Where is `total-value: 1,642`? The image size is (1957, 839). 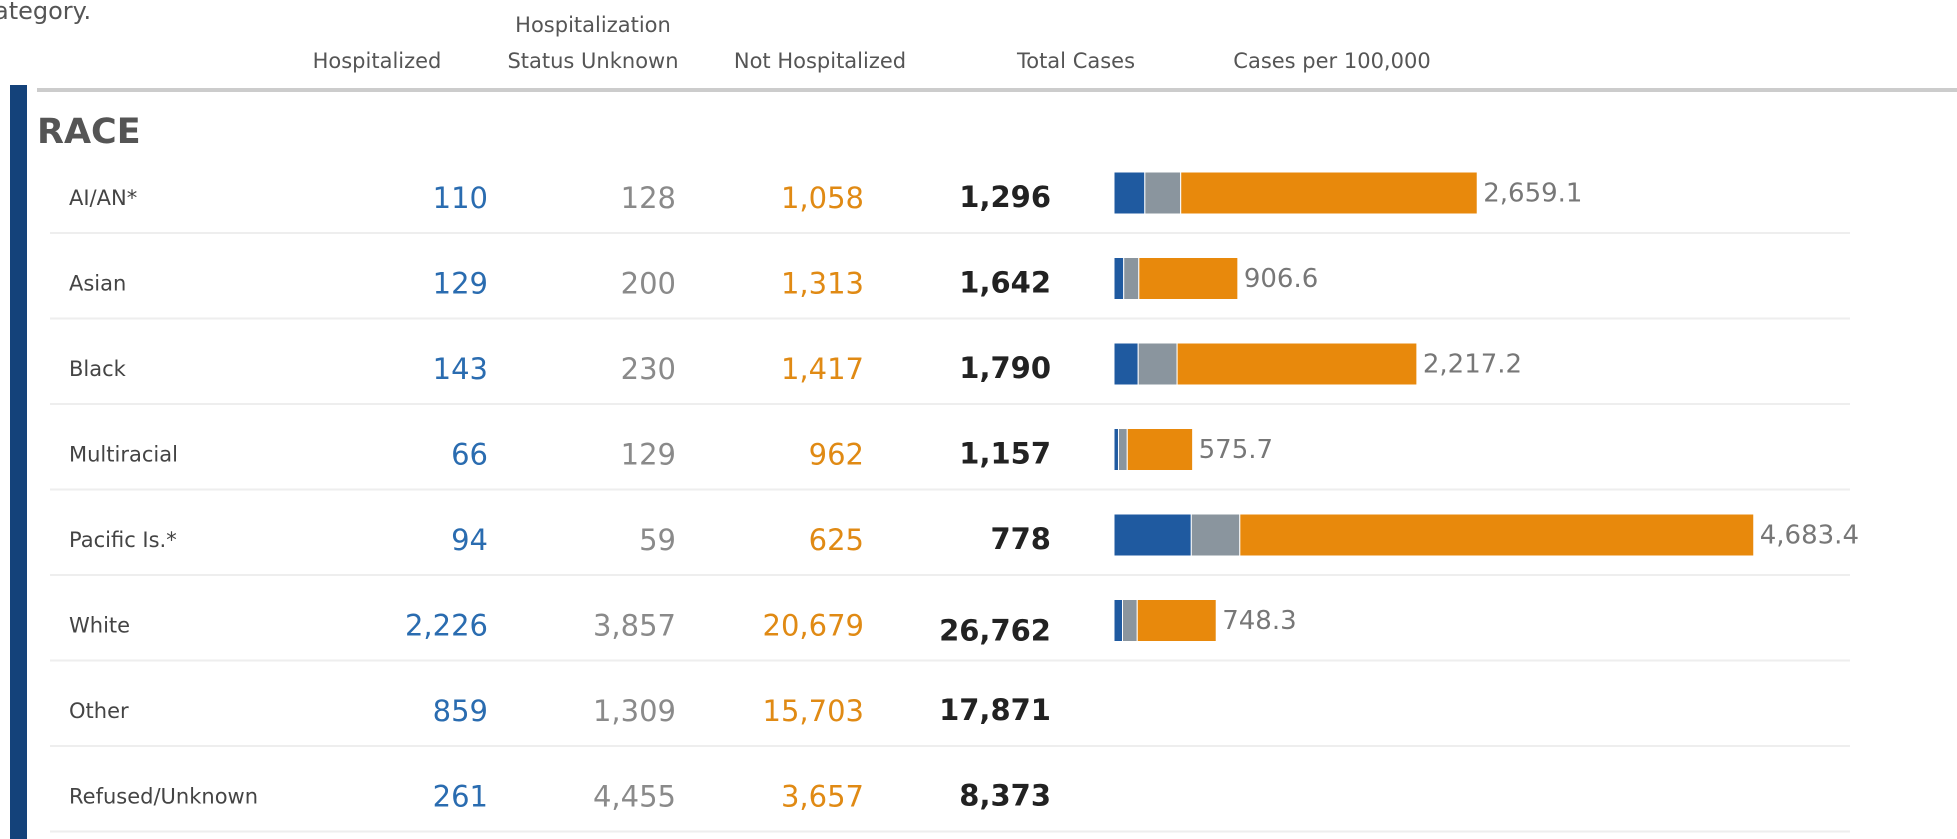
total-value: 1,642 is located at coordinates (1005, 283).